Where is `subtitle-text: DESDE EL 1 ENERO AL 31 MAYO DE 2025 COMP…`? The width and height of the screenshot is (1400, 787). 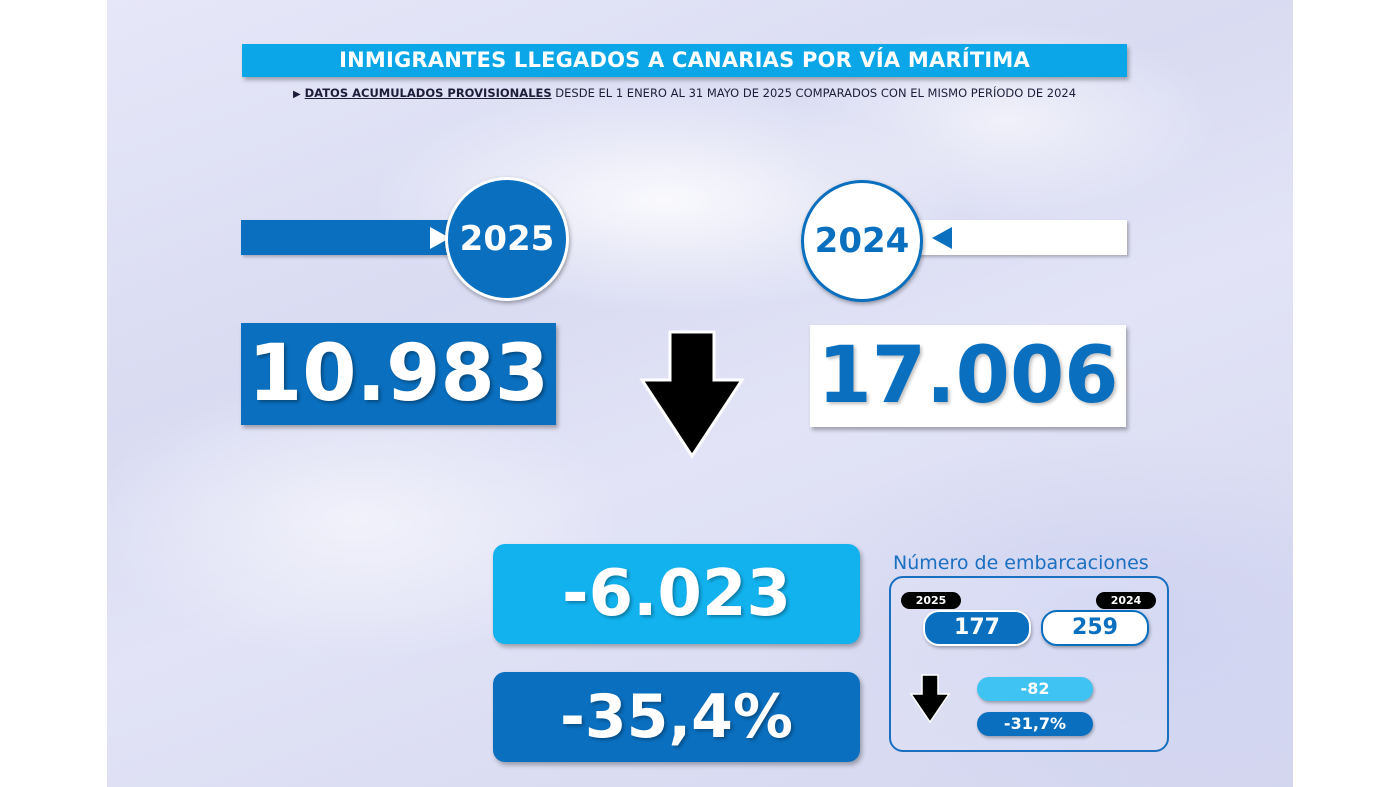
subtitle-text: DESDE EL 1 ENERO AL 31 MAYO DE 2025 COMP… is located at coordinates (814, 93).